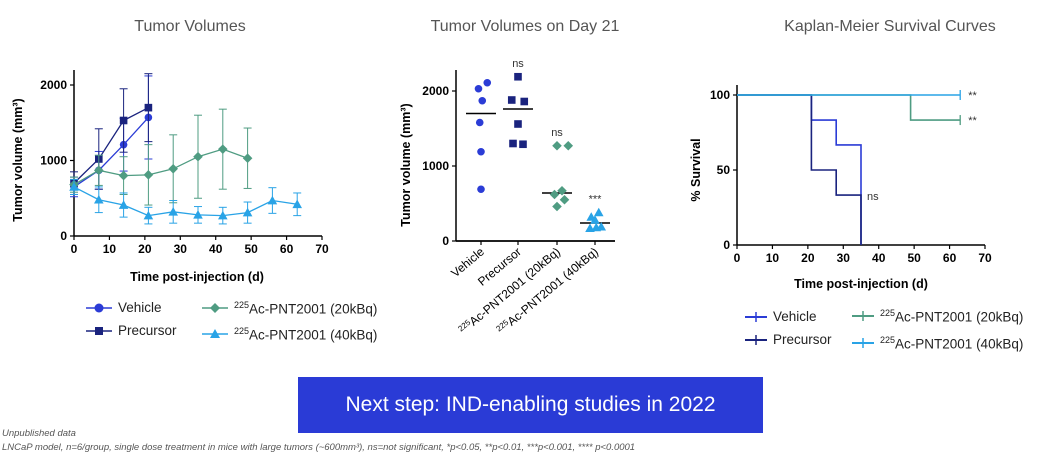  What do you see at coordinates (53, 85) in the screenshot?
I see `chart1-y-tick-label: 2000` at bounding box center [53, 85].